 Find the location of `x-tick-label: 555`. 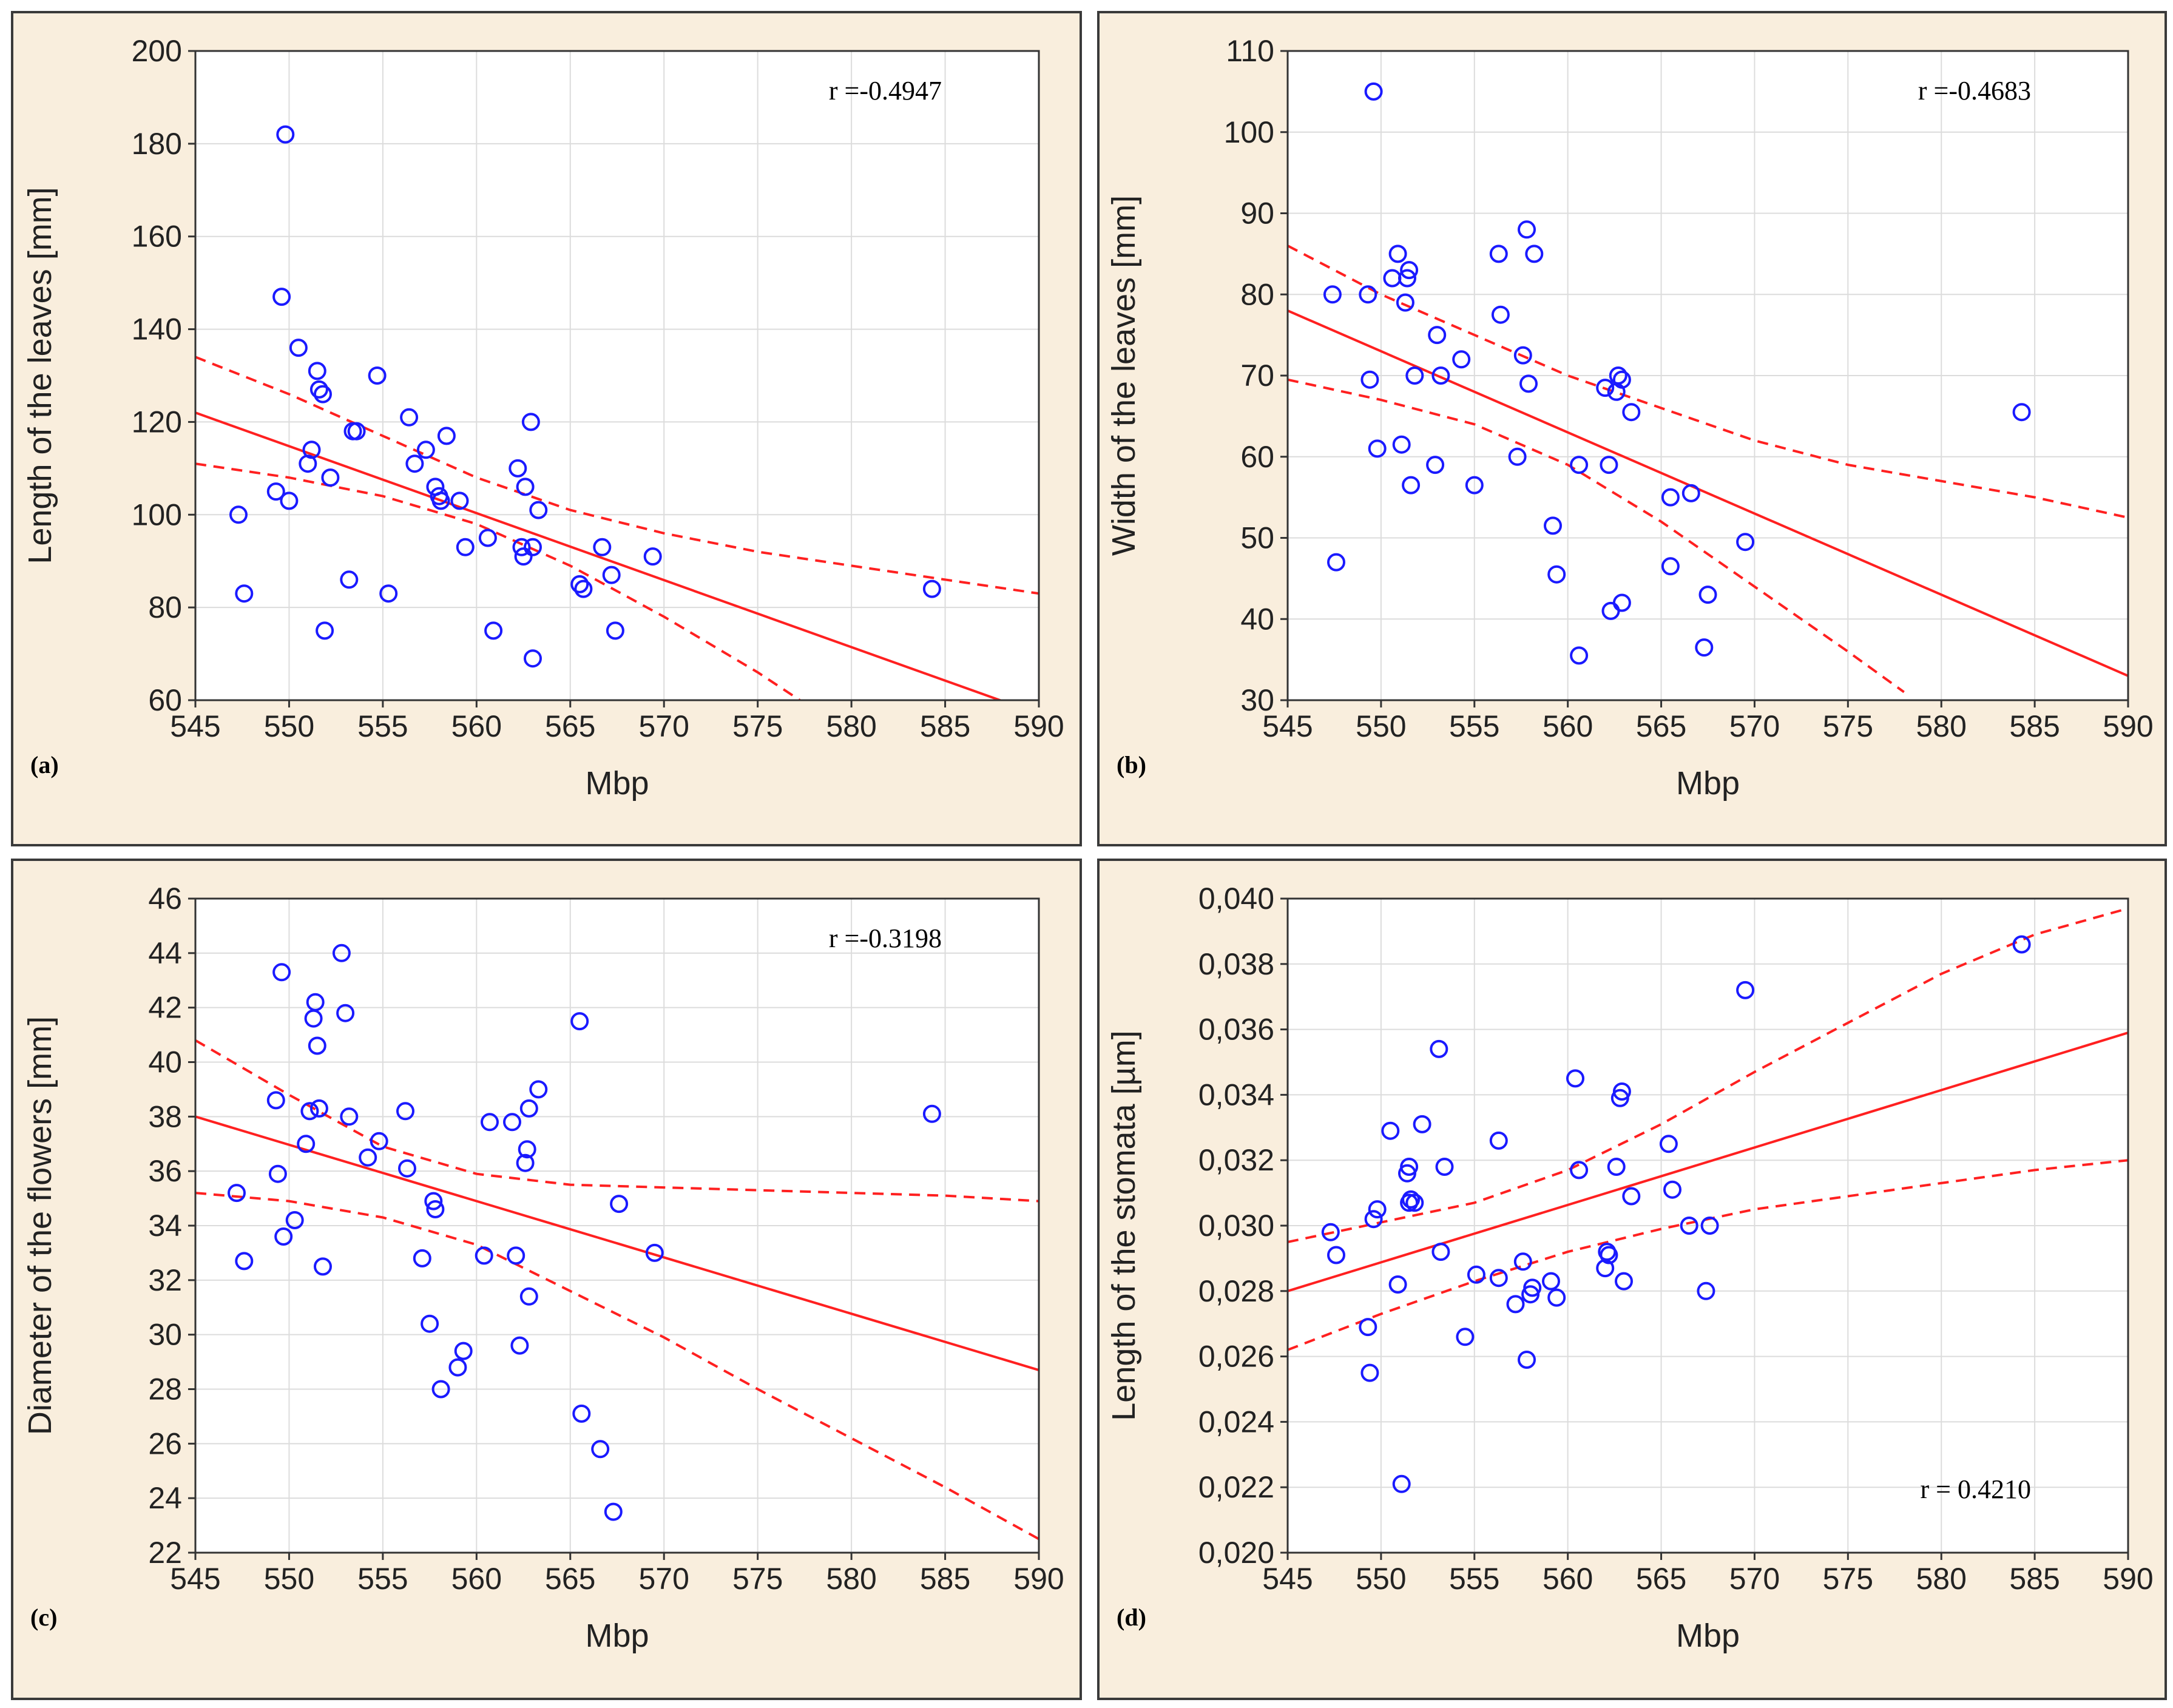

x-tick-label: 555 is located at coordinates (383, 1579).